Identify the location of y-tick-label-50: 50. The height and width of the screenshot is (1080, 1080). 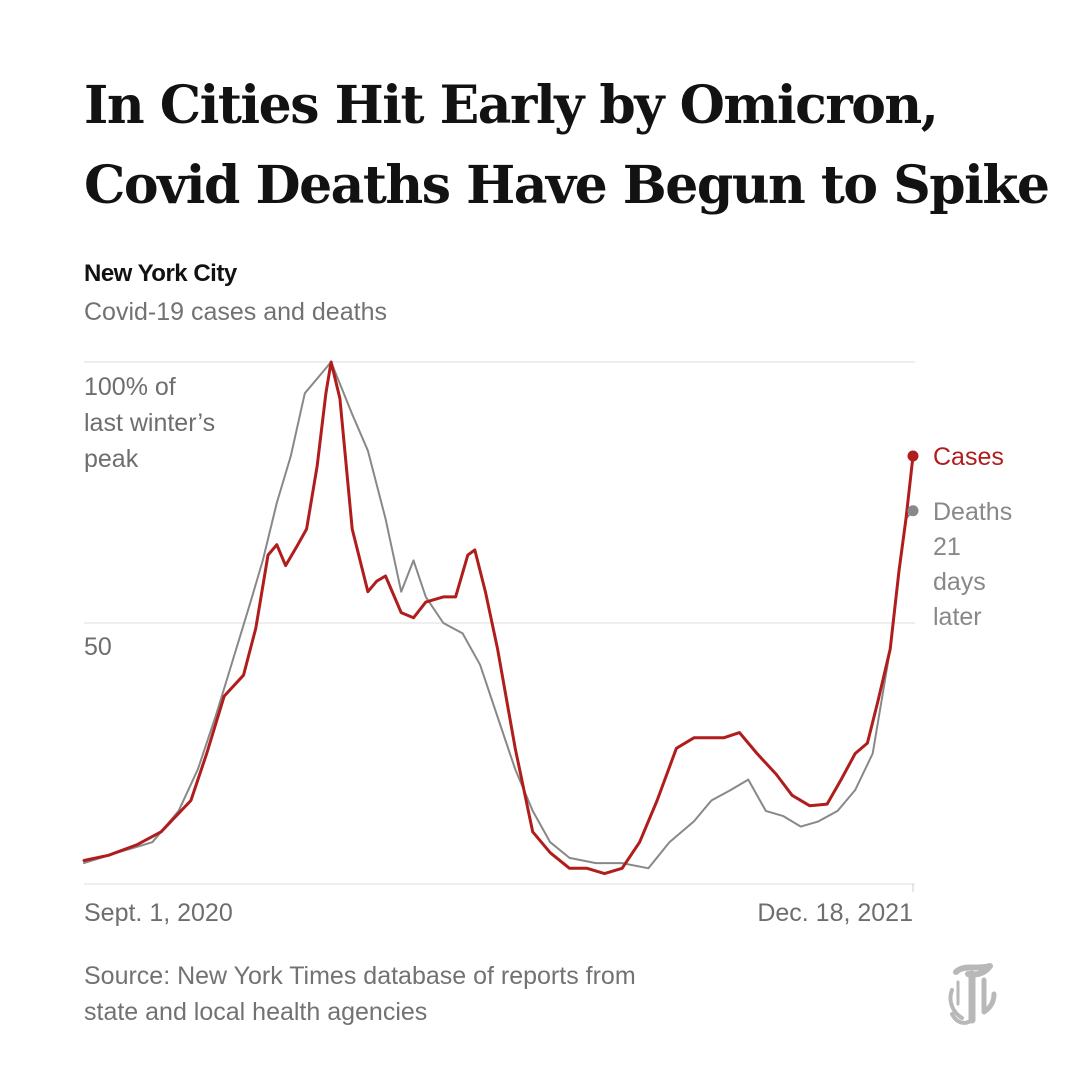
(98, 647).